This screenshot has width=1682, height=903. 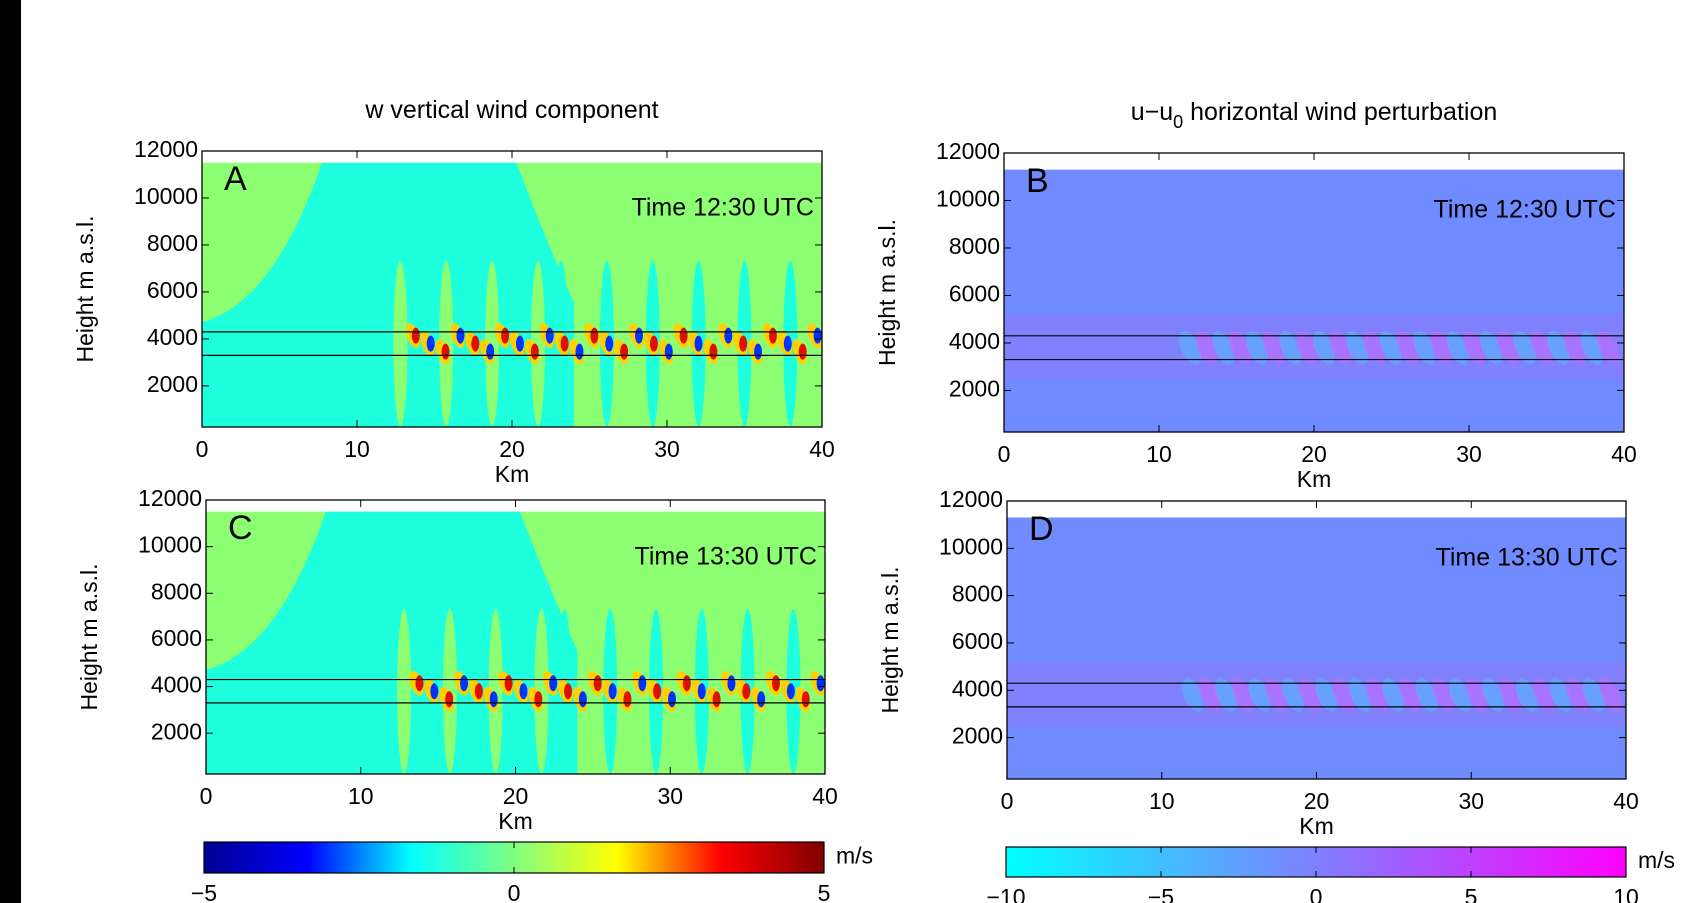 I want to click on colorbar-tick-label: 0, so click(x=1316, y=893).